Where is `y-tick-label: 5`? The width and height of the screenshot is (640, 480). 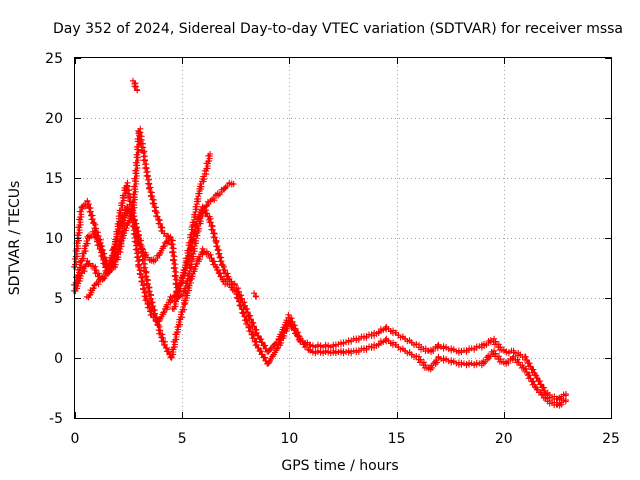
y-tick-label: 5 is located at coordinates (58, 299).